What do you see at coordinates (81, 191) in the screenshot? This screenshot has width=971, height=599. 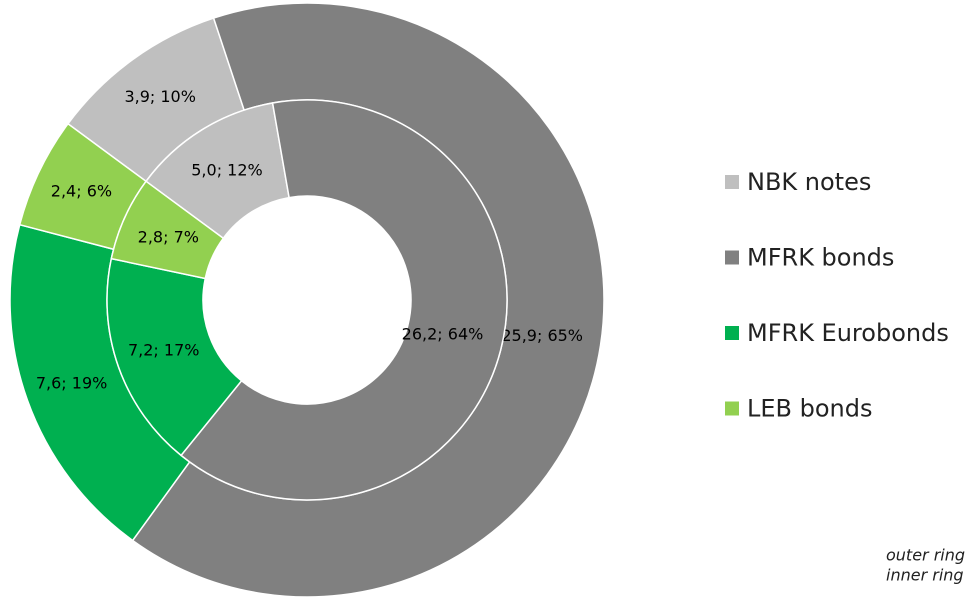 I see `data-label: 2,4; 6%` at bounding box center [81, 191].